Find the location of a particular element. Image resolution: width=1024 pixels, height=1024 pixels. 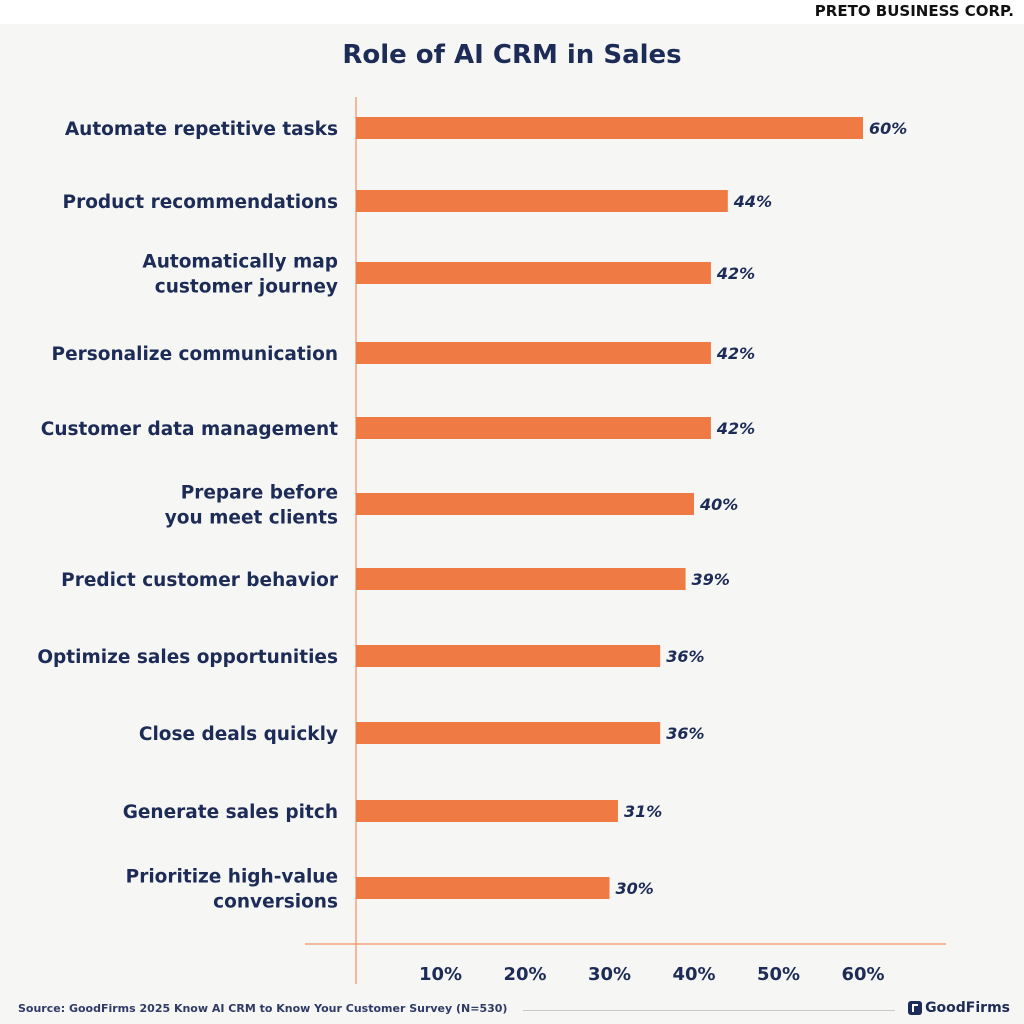

brand: GoodFirms is located at coordinates (959, 1008).